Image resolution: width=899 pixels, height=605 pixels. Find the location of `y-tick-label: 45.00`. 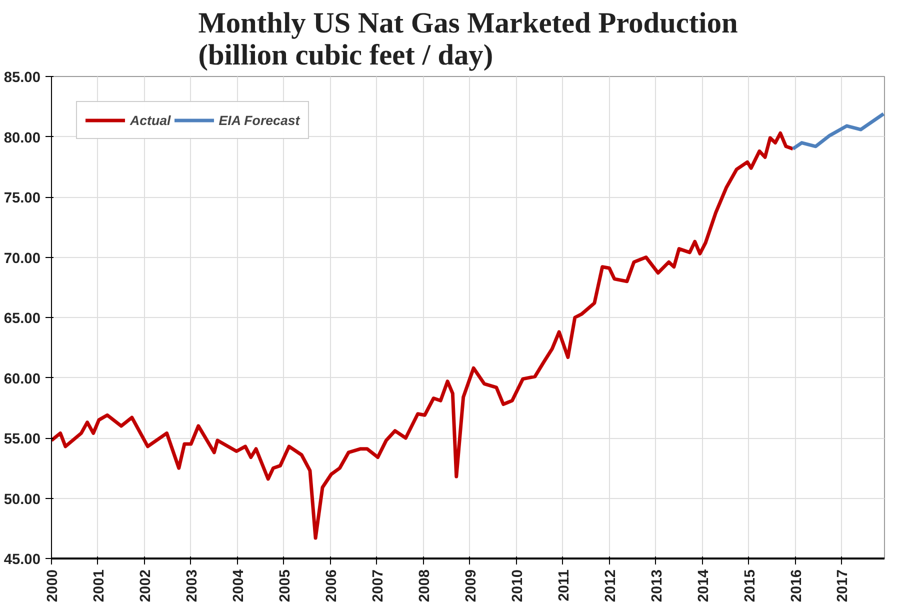

y-tick-label: 45.00 is located at coordinates (22, 560).